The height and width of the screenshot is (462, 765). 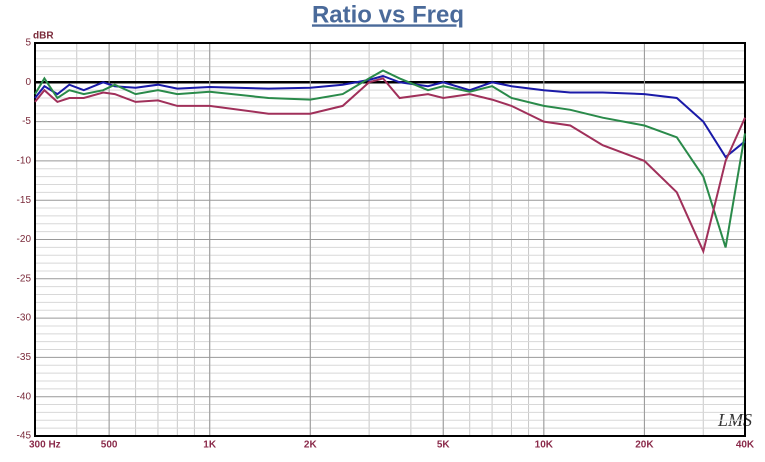 What do you see at coordinates (24, 200) in the screenshot?
I see `y-tick-label: -15` at bounding box center [24, 200].